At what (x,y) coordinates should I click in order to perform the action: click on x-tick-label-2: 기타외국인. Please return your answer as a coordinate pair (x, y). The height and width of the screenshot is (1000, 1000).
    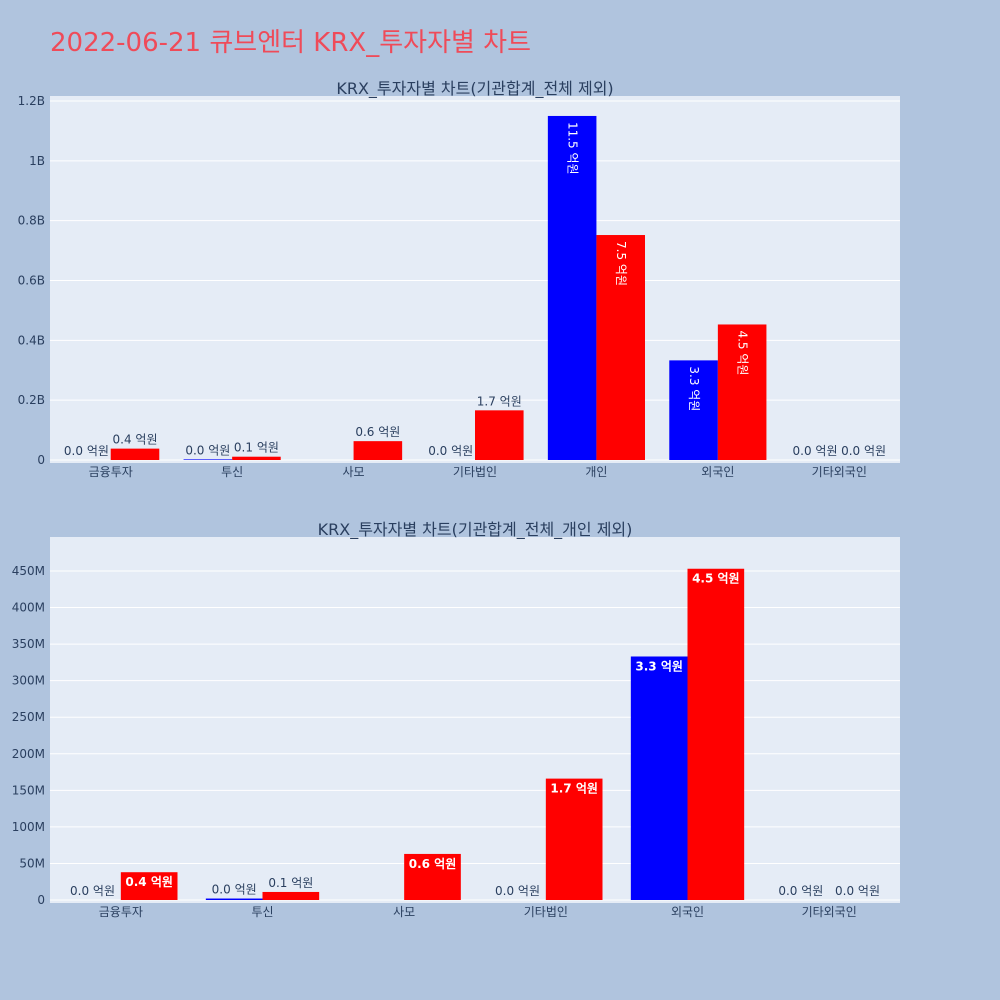
    Looking at the image, I should click on (829, 912).